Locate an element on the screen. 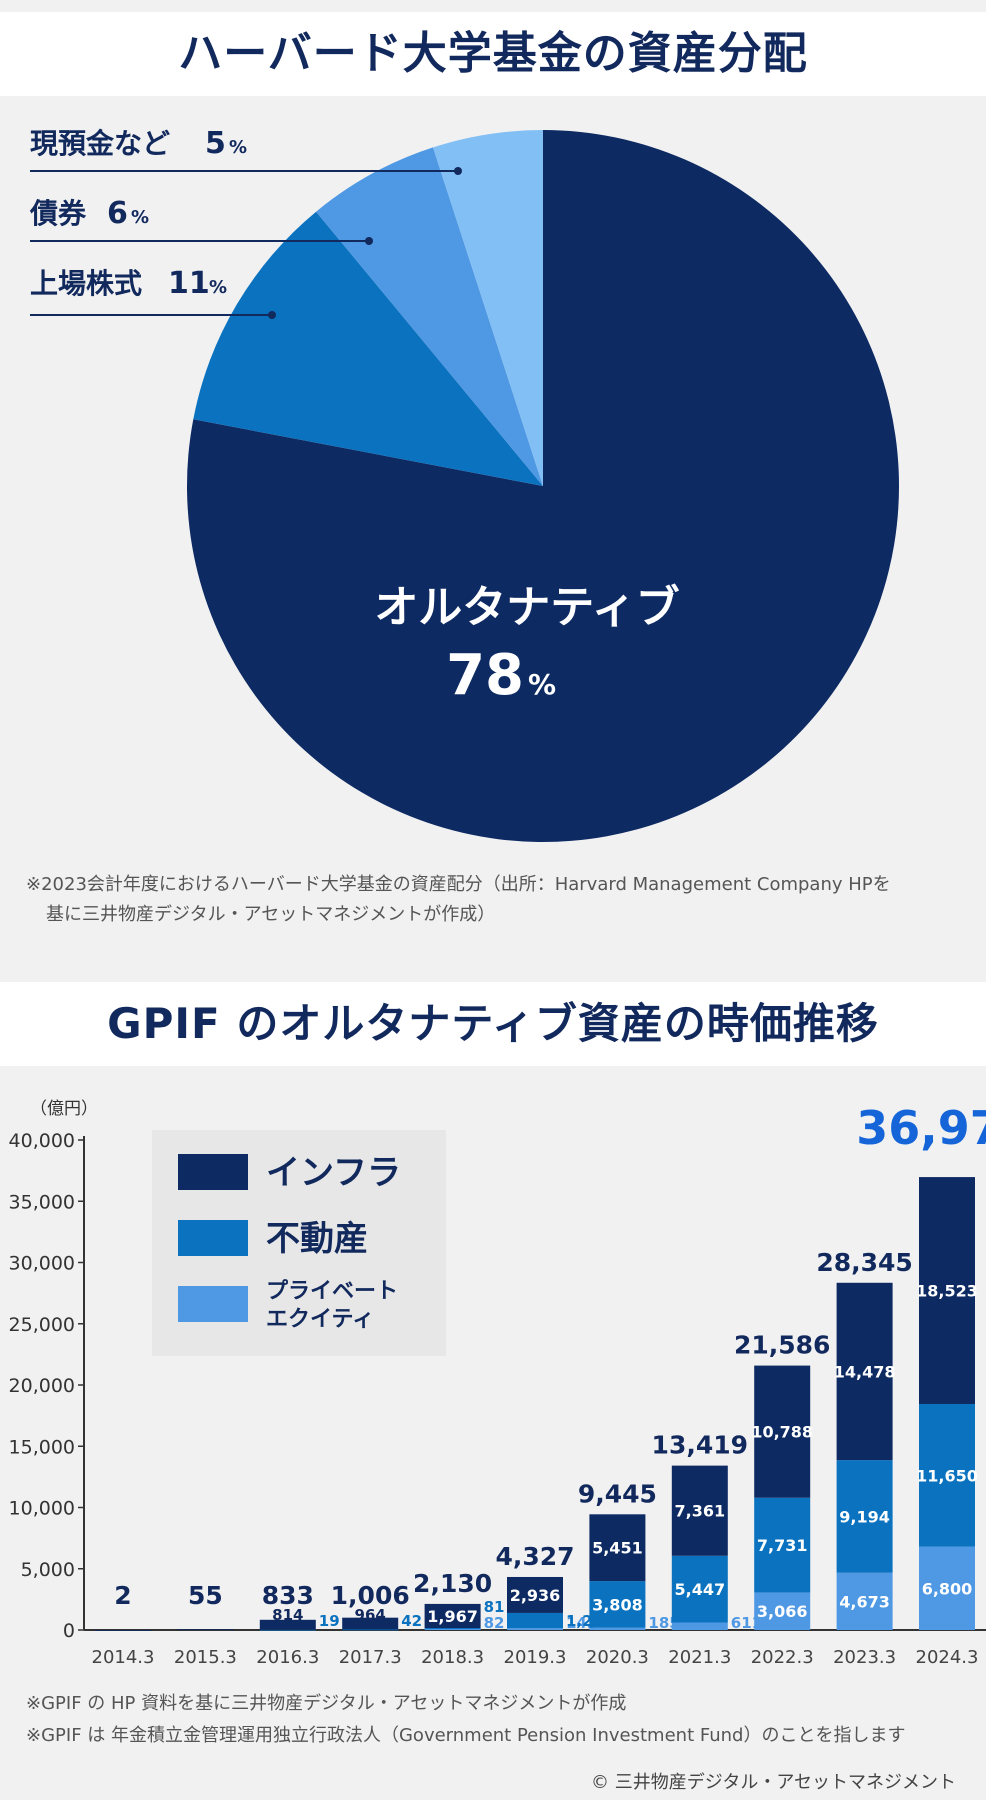 Image resolution: width=986 pixels, height=1800 pixels. pie-callout-cash-value: 5 is located at coordinates (215, 143).